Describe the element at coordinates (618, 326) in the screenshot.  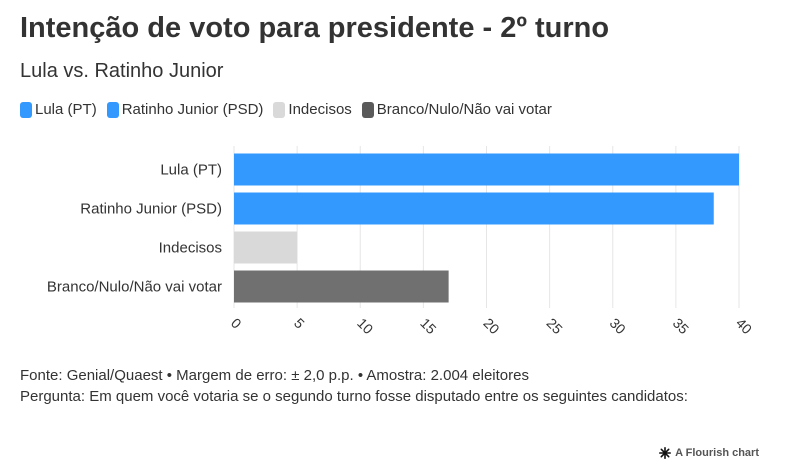
I see `x-tick-label: 30` at that location.